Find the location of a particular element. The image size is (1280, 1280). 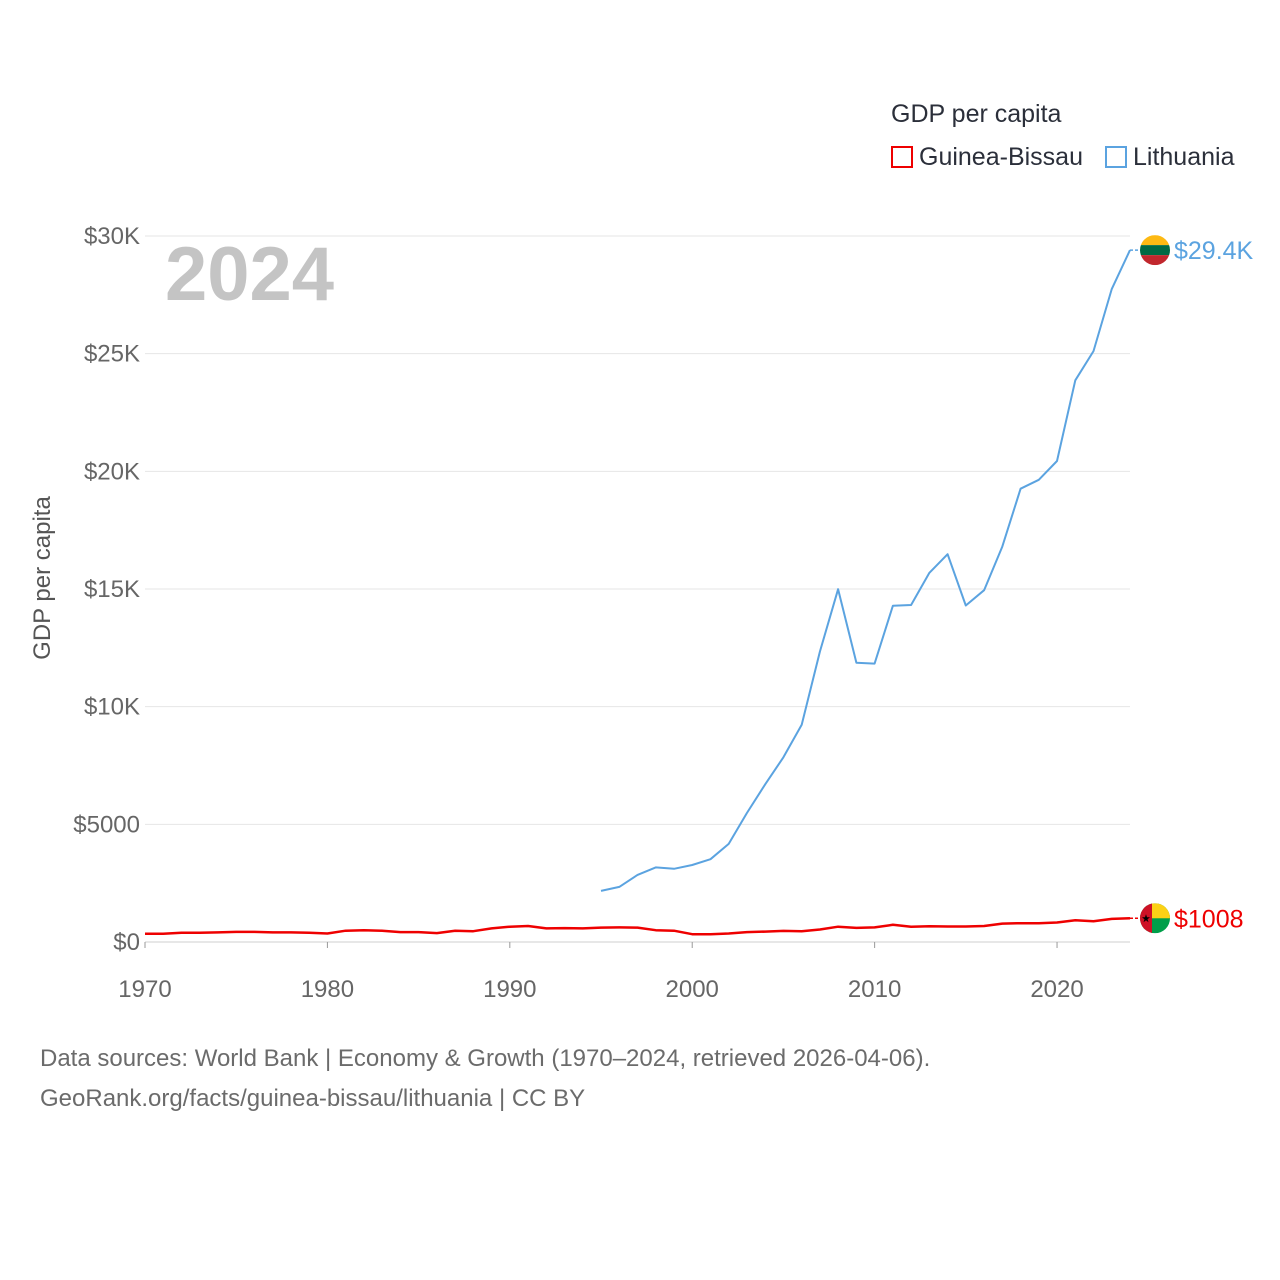

y-tick-label: $30K is located at coordinates (112, 236).